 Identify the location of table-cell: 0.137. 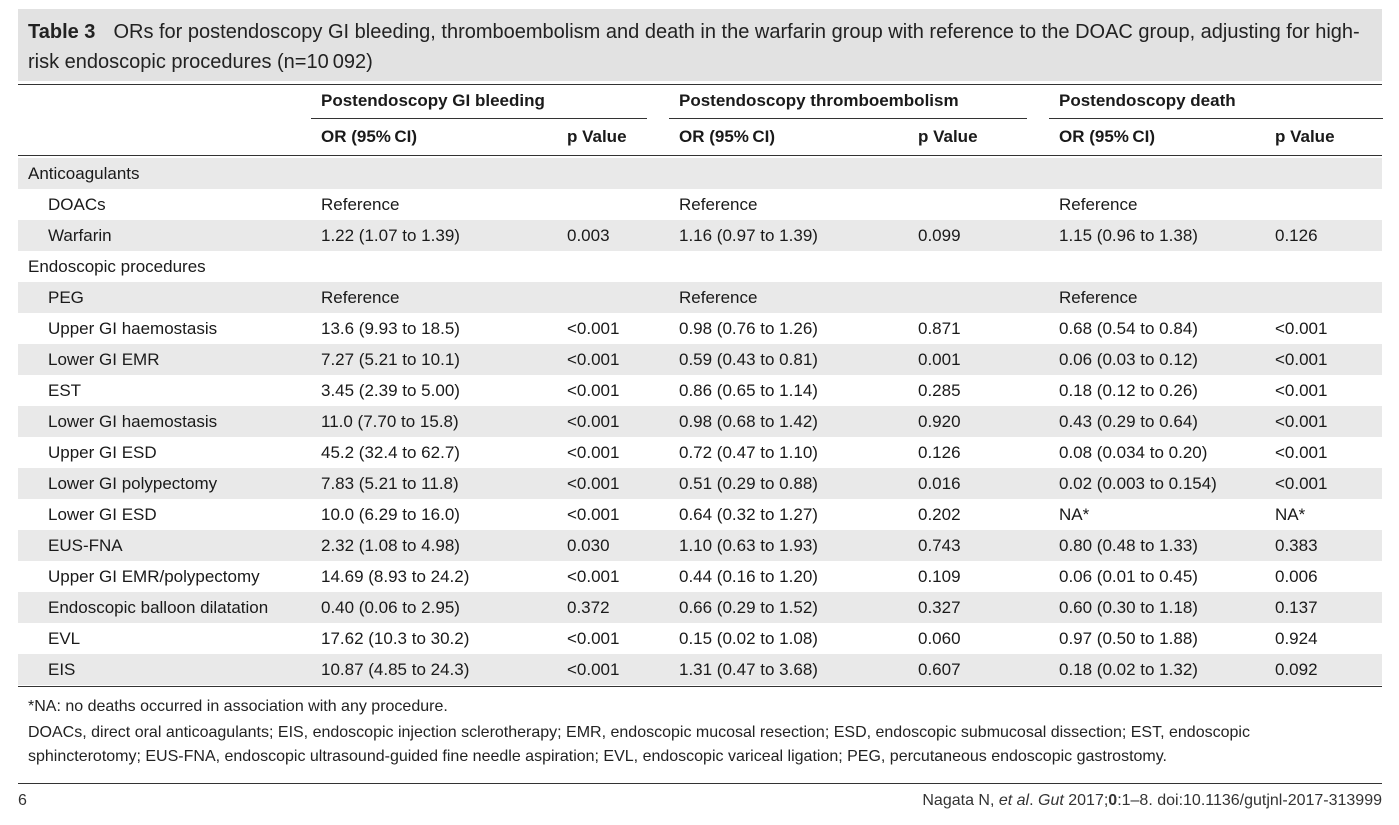
(1296, 607).